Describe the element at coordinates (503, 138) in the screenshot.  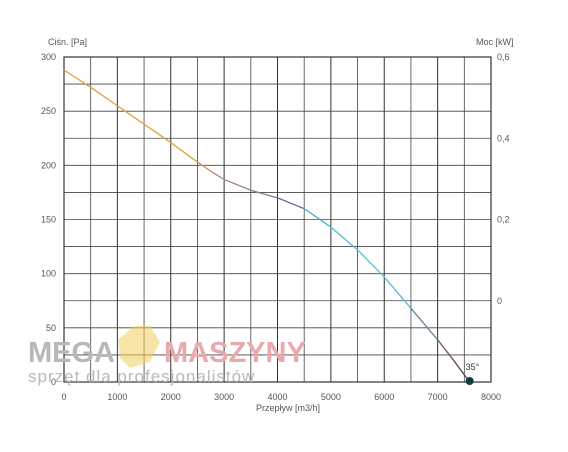
I see `y-tick-label-right: 0,4` at that location.